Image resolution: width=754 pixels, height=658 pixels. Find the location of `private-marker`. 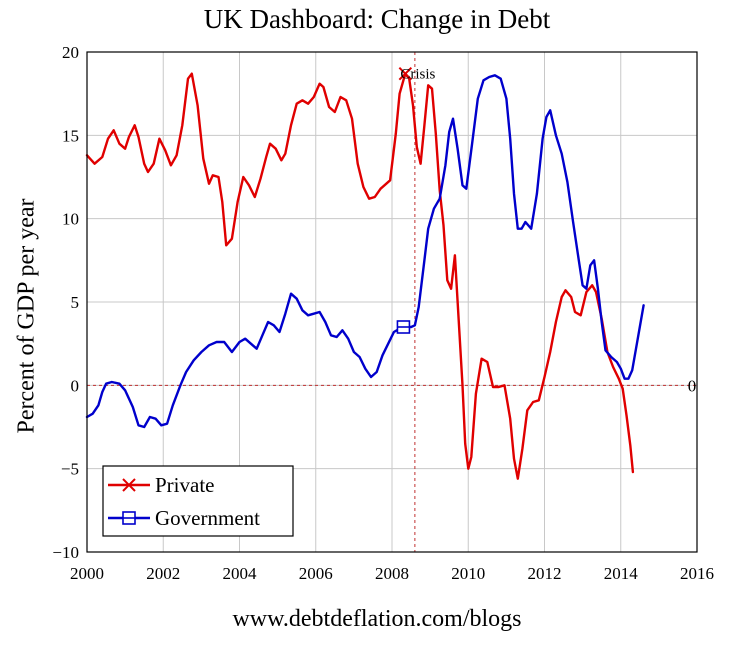

private-marker is located at coordinates (405, 73).